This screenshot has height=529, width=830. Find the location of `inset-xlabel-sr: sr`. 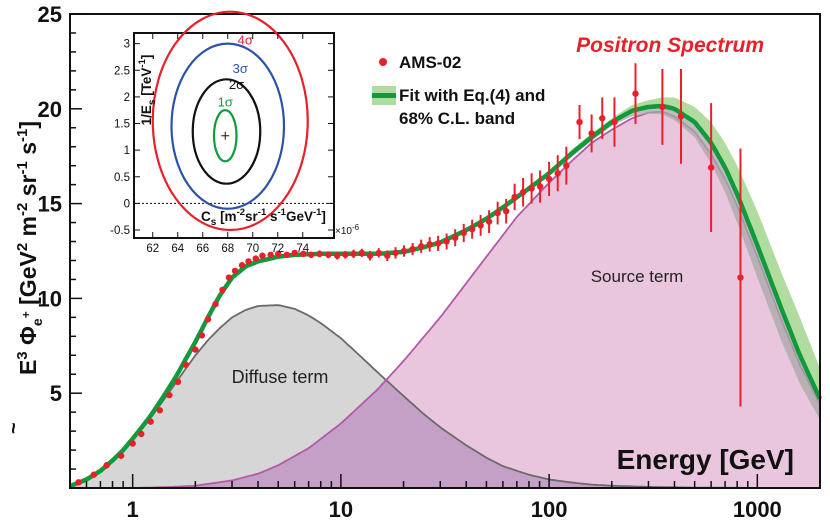

inset-xlabel-sr: sr is located at coordinates (252, 216).